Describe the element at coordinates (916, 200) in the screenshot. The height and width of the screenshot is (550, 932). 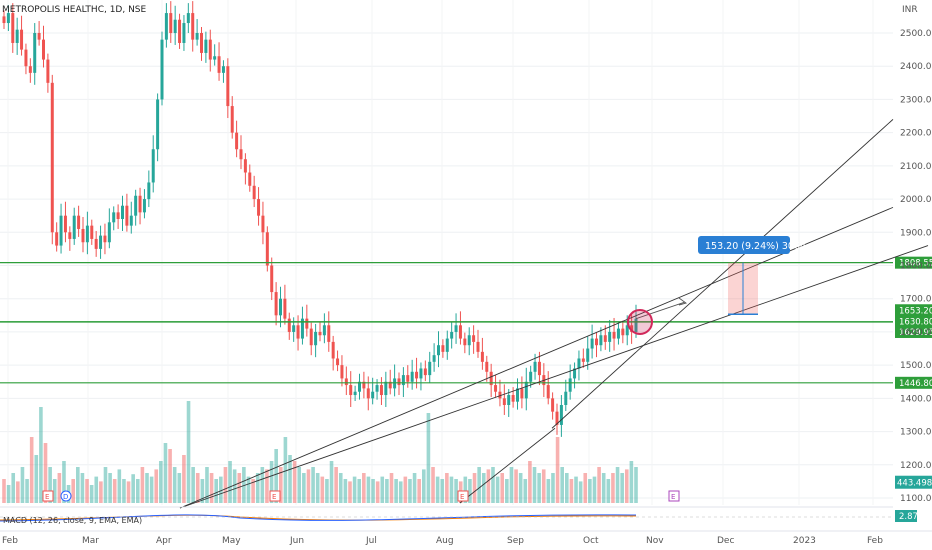
I see `price-tick-label: 2000.00` at that location.